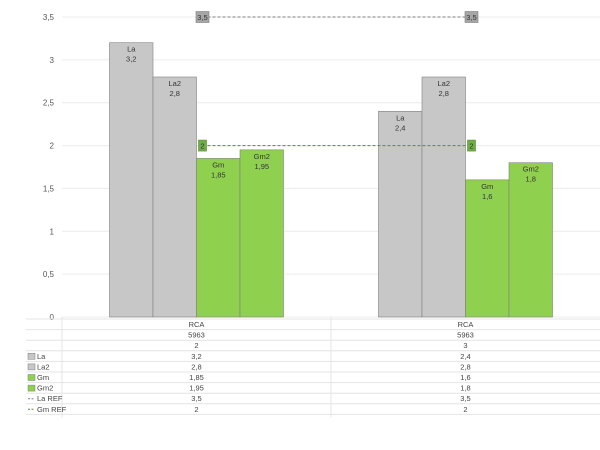 Image resolution: width=600 pixels, height=450 pixels. Describe the element at coordinates (465, 345) in the screenshot. I see `table-cell: 3` at that location.